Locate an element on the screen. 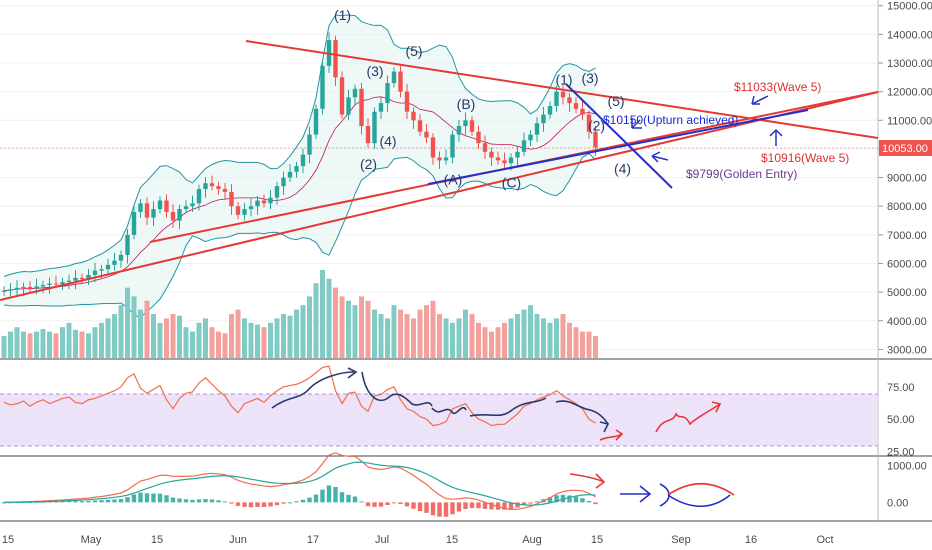 The image size is (932, 550). last-price-badge is located at coordinates (905, 148).